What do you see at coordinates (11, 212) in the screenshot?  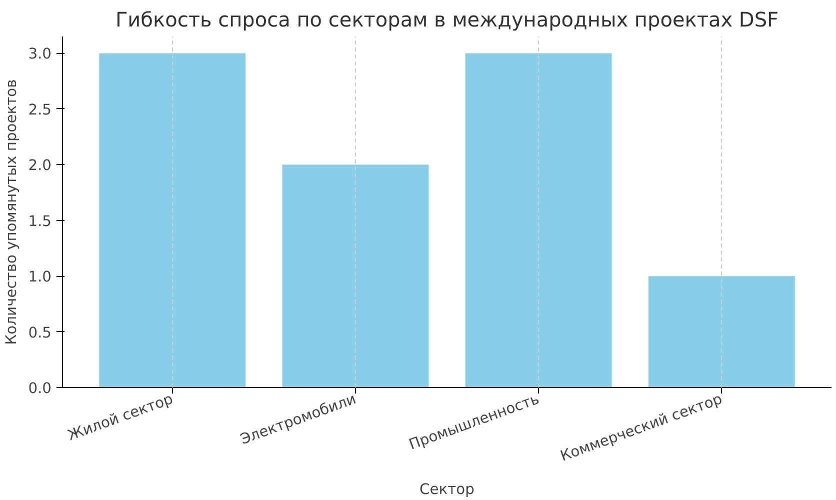 I see `y-axis-title: Количество упомянутых проектов` at bounding box center [11, 212].